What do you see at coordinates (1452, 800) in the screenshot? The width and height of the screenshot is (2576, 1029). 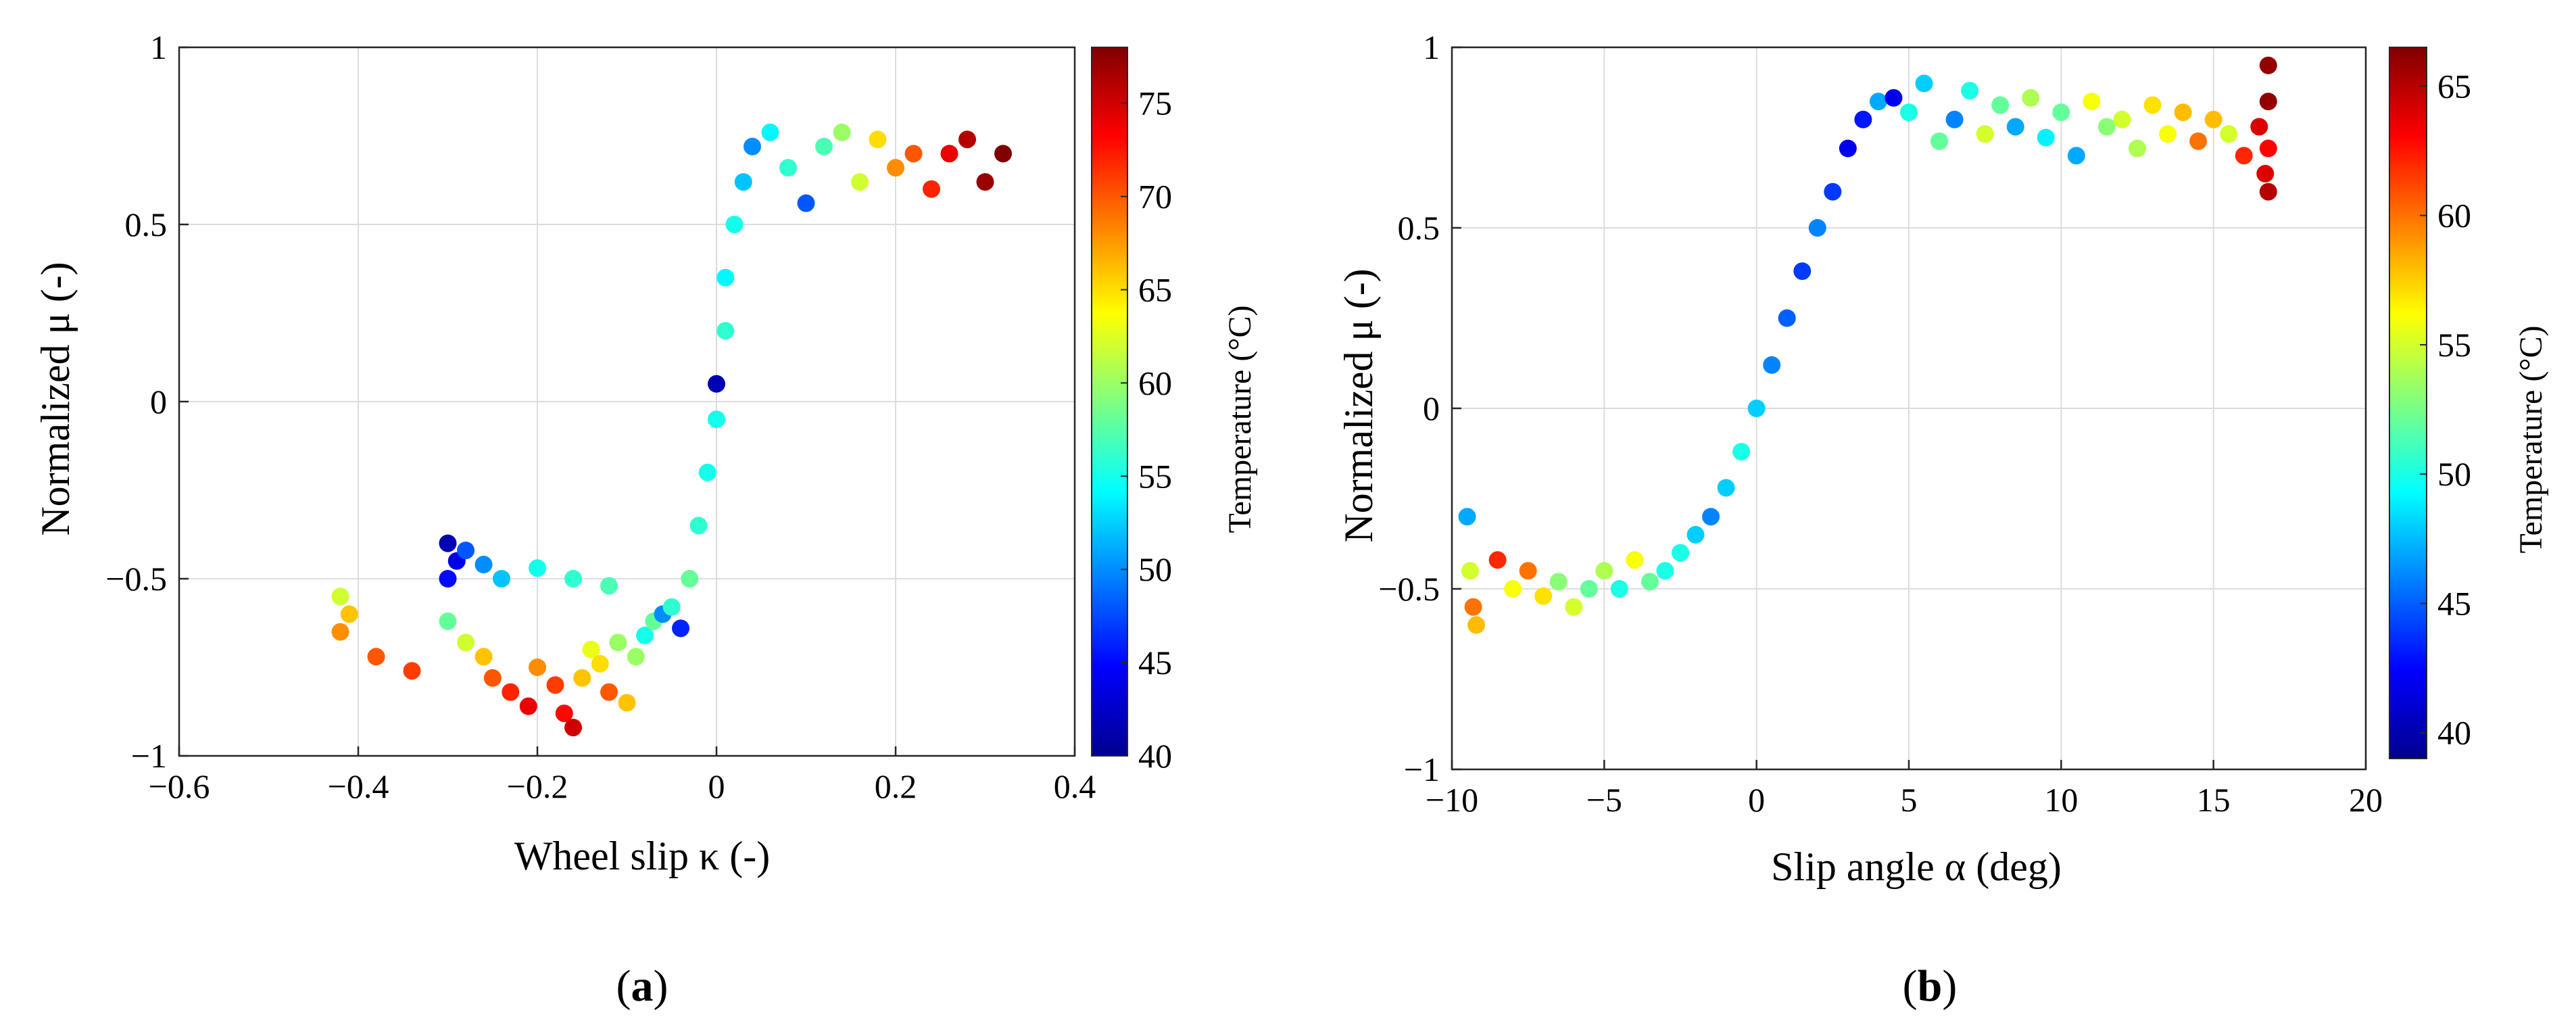 I see `x-tick-label: −10` at bounding box center [1452, 800].